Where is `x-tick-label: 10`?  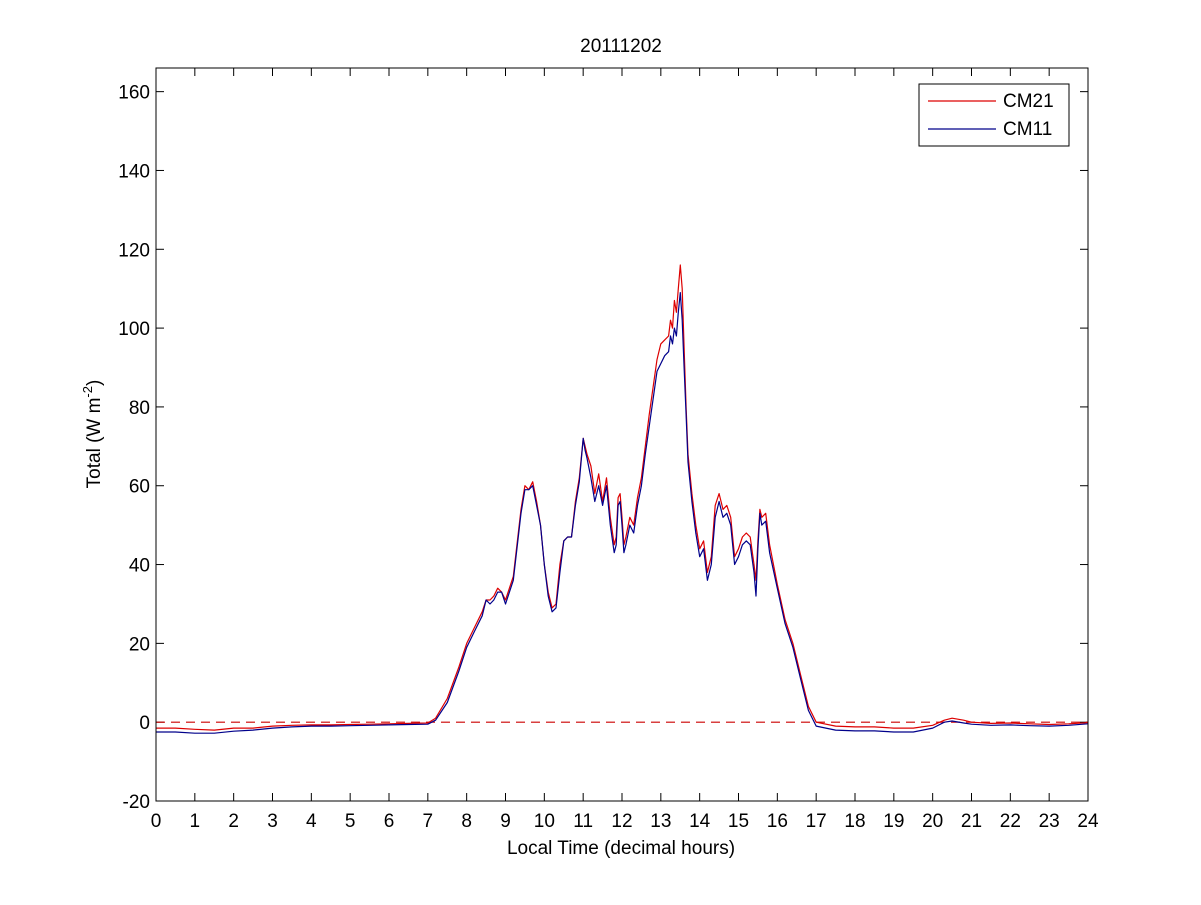 x-tick-label: 10 is located at coordinates (544, 821).